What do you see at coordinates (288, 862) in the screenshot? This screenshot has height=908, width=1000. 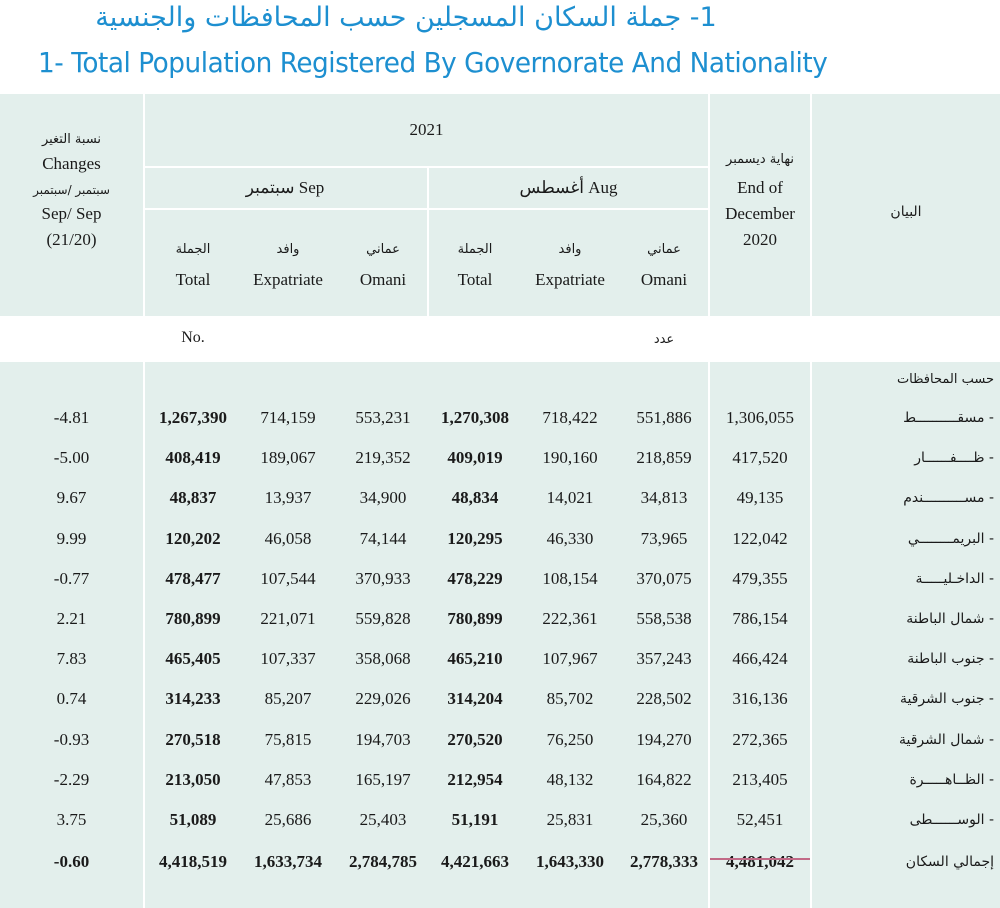 I see `cell-sep-expat: 1,633,734` at bounding box center [288, 862].